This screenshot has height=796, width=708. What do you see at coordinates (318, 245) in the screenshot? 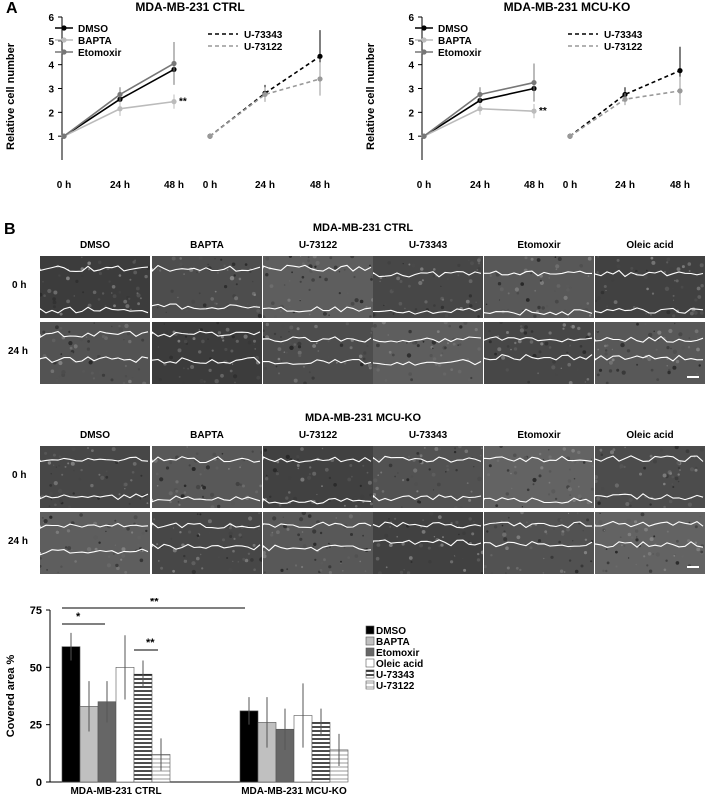
I see `column-header: U-73122` at bounding box center [318, 245].